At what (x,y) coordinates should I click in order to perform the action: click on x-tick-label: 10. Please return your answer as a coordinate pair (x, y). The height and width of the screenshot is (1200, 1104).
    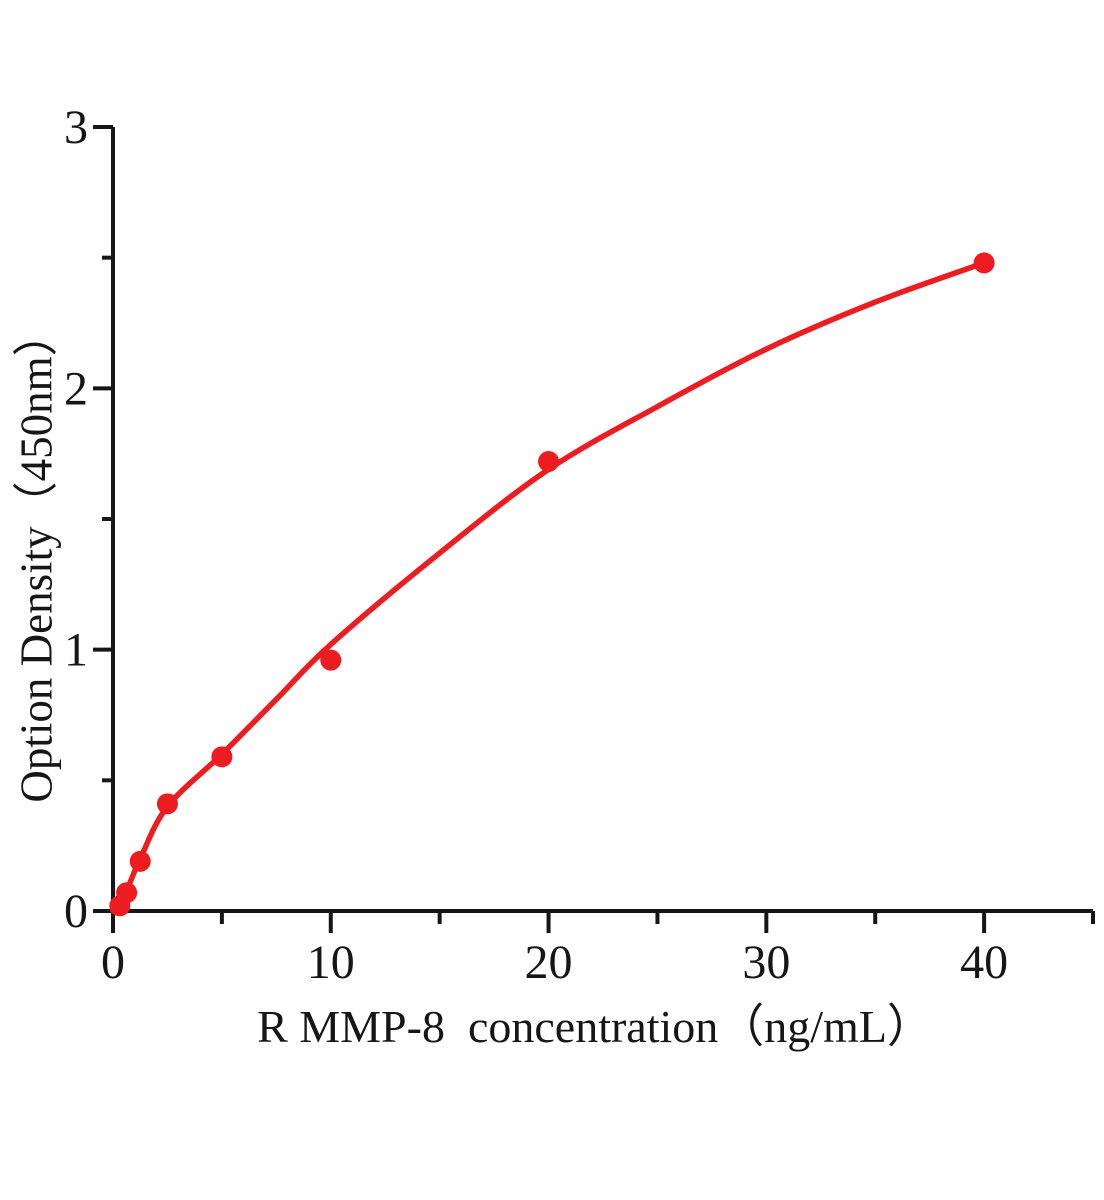
    Looking at the image, I should click on (331, 962).